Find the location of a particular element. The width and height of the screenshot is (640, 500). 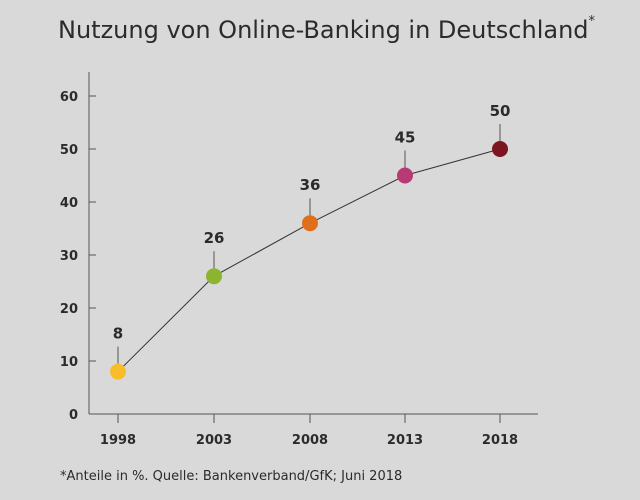

y-tick-label: 0 is located at coordinates (73, 415).